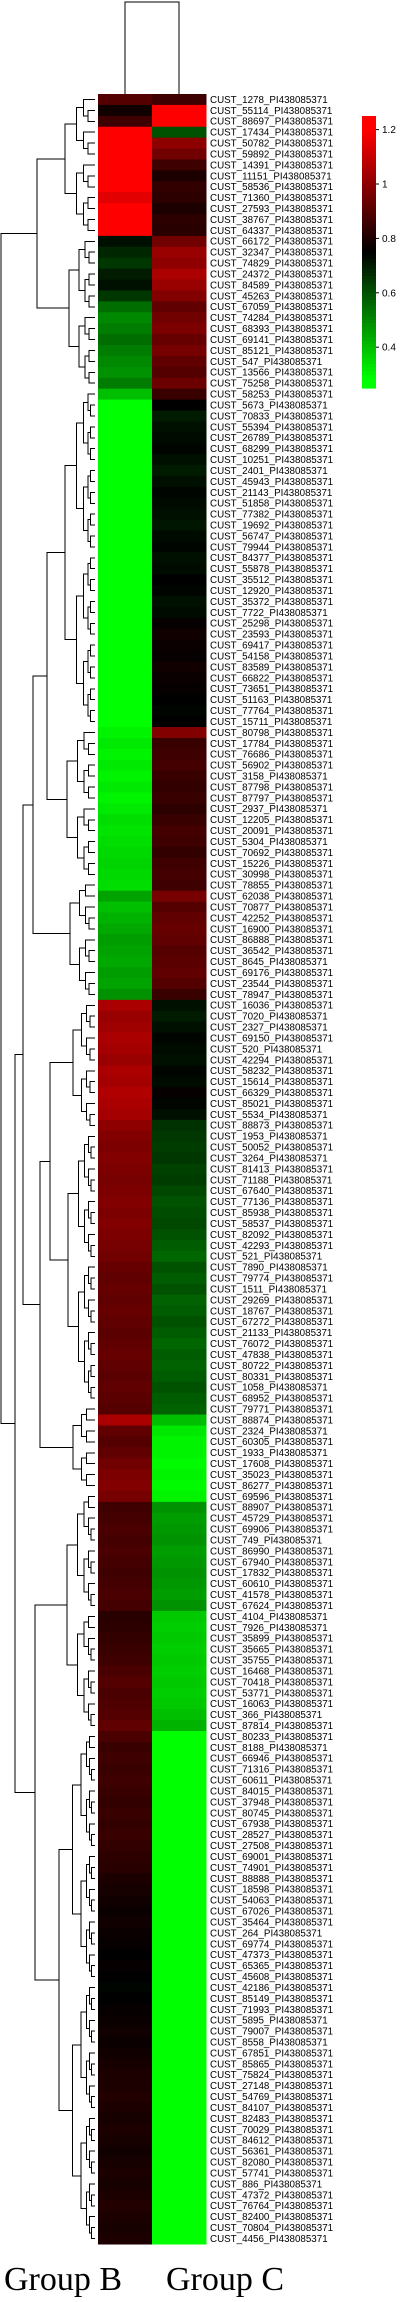  I want to click on row-label: CUST_28527_PI438085371, so click(271, 1835).